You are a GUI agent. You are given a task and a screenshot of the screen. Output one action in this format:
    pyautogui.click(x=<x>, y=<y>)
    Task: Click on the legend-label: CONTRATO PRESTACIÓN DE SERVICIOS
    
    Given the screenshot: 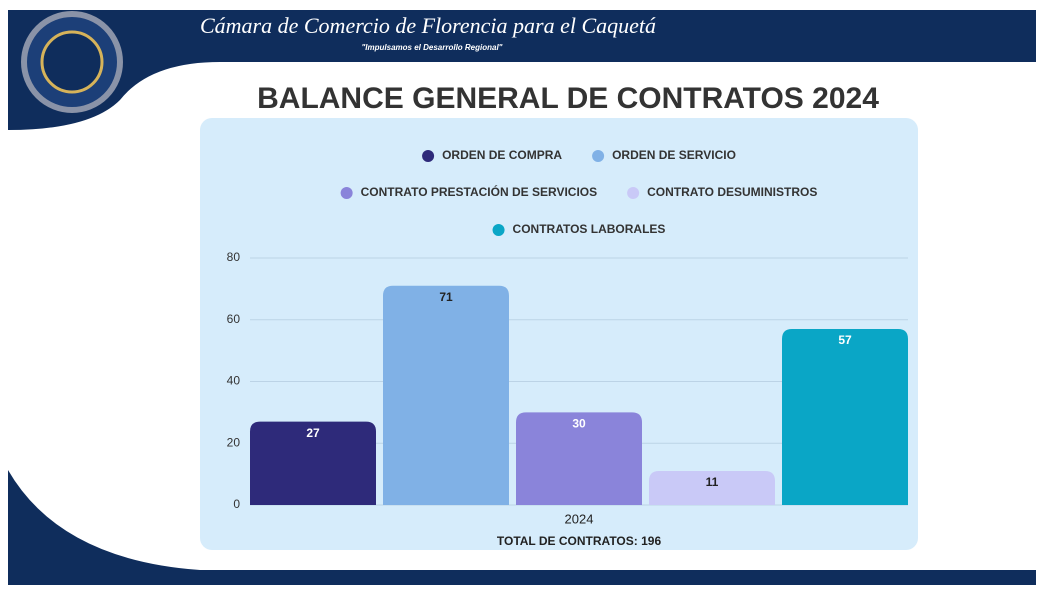 What is the action you would take?
    pyautogui.click(x=479, y=191)
    